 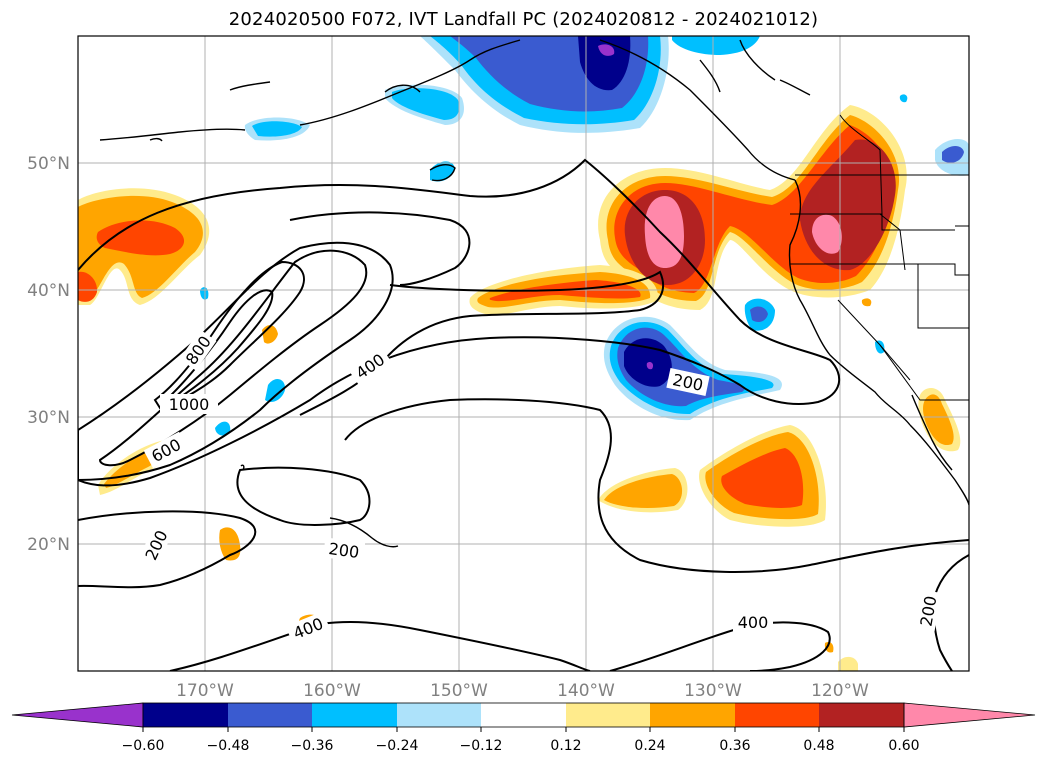 I want to click on colorbar-tick-label: −0.24, so click(x=397, y=746).